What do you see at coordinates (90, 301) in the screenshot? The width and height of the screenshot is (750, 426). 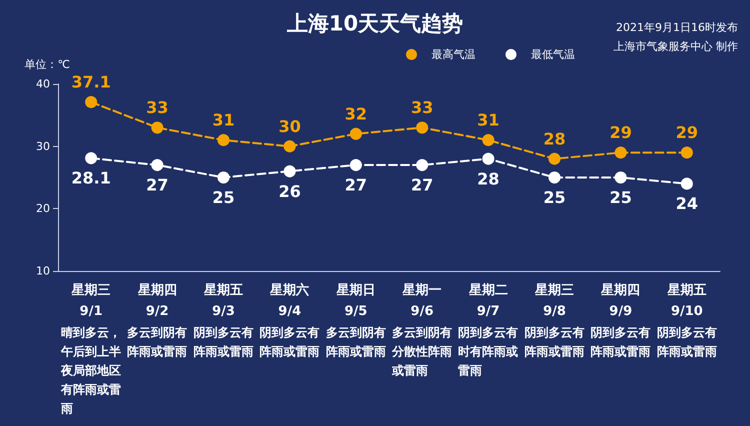 I see `x-tick-label: 星期三 9/1` at bounding box center [90, 301].